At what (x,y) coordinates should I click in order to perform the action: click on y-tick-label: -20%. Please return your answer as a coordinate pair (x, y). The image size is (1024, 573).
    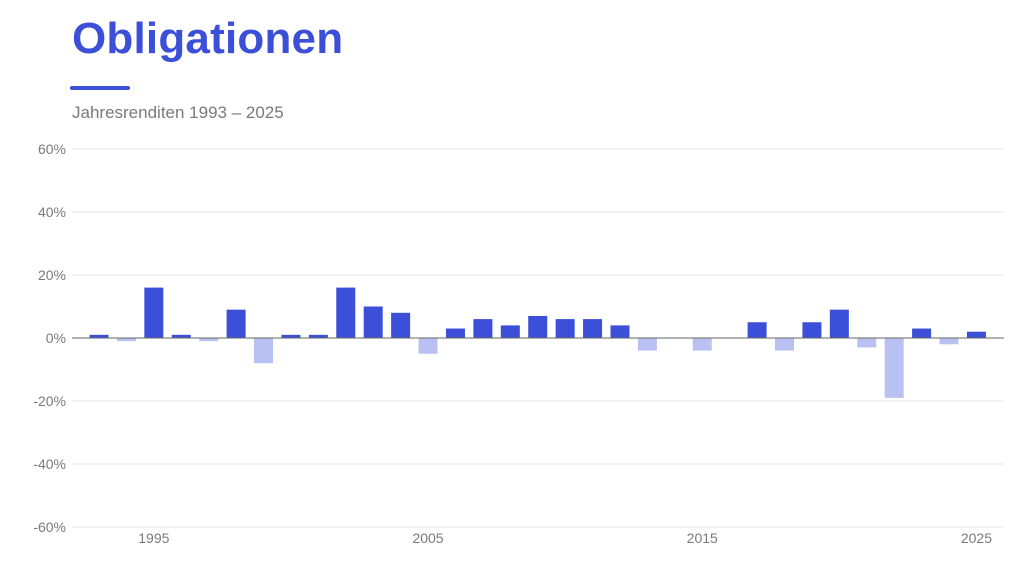
    Looking at the image, I should click on (49, 401).